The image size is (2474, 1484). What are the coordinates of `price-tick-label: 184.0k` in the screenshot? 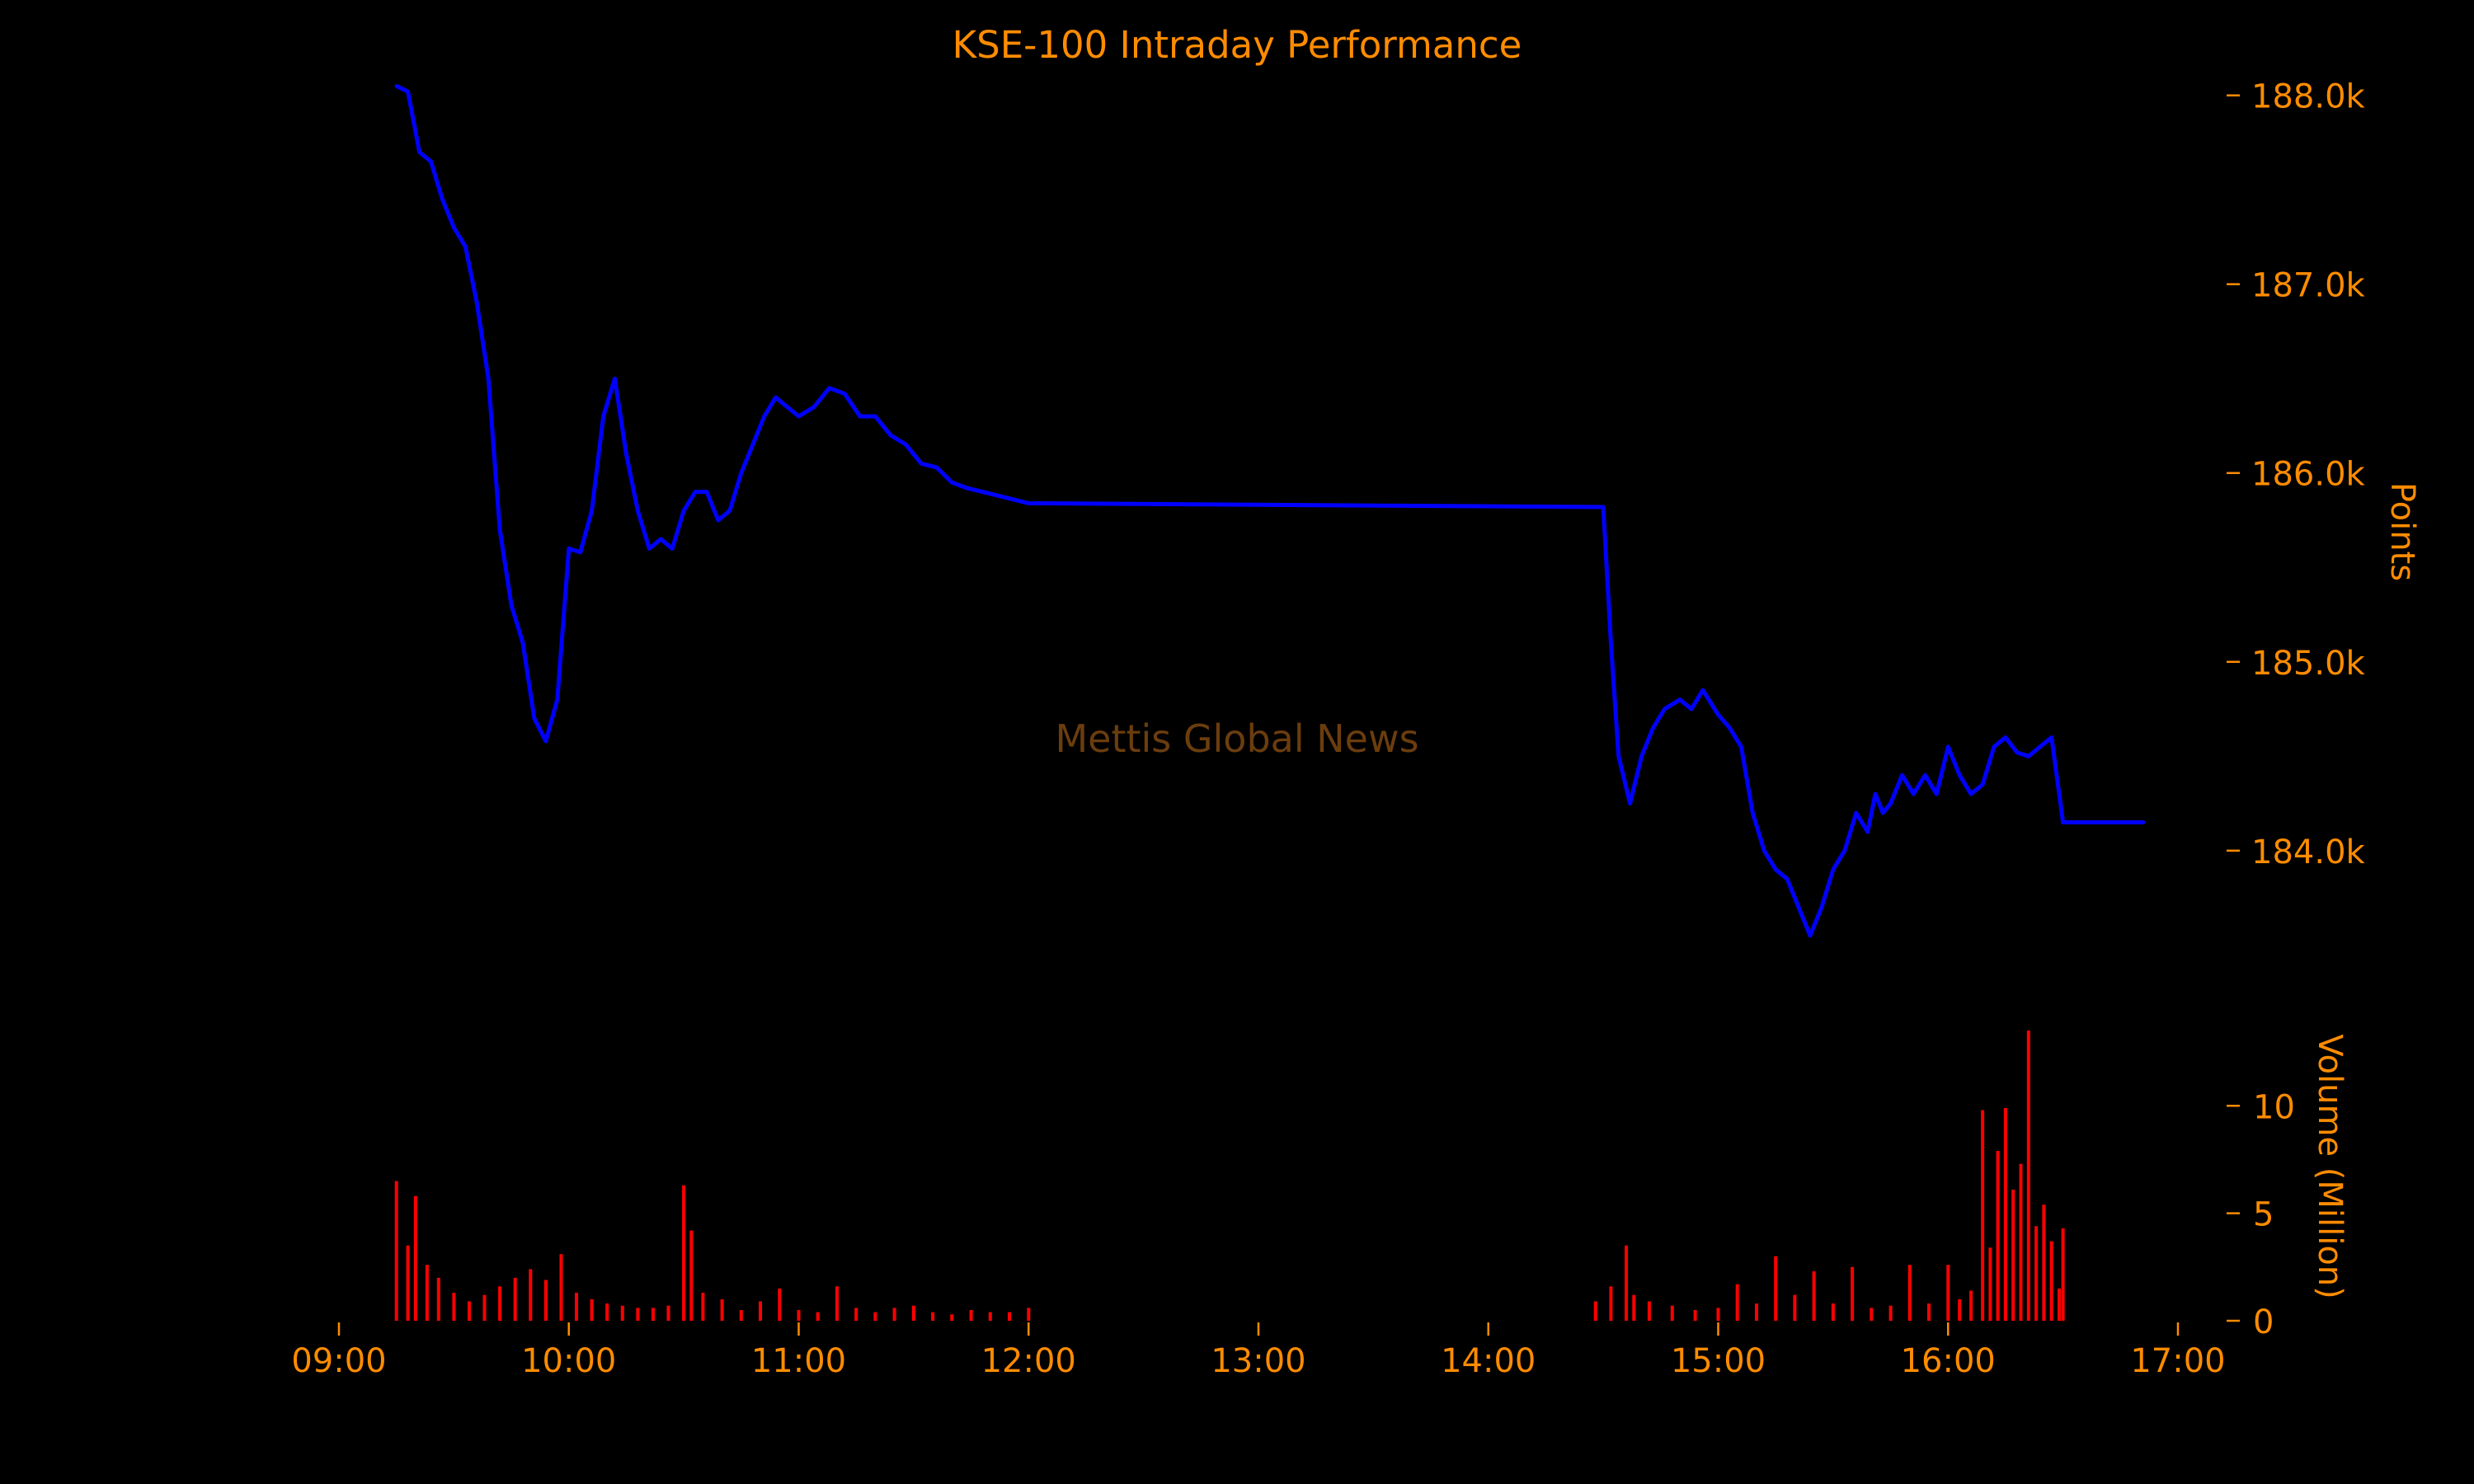 It's located at (2308, 852).